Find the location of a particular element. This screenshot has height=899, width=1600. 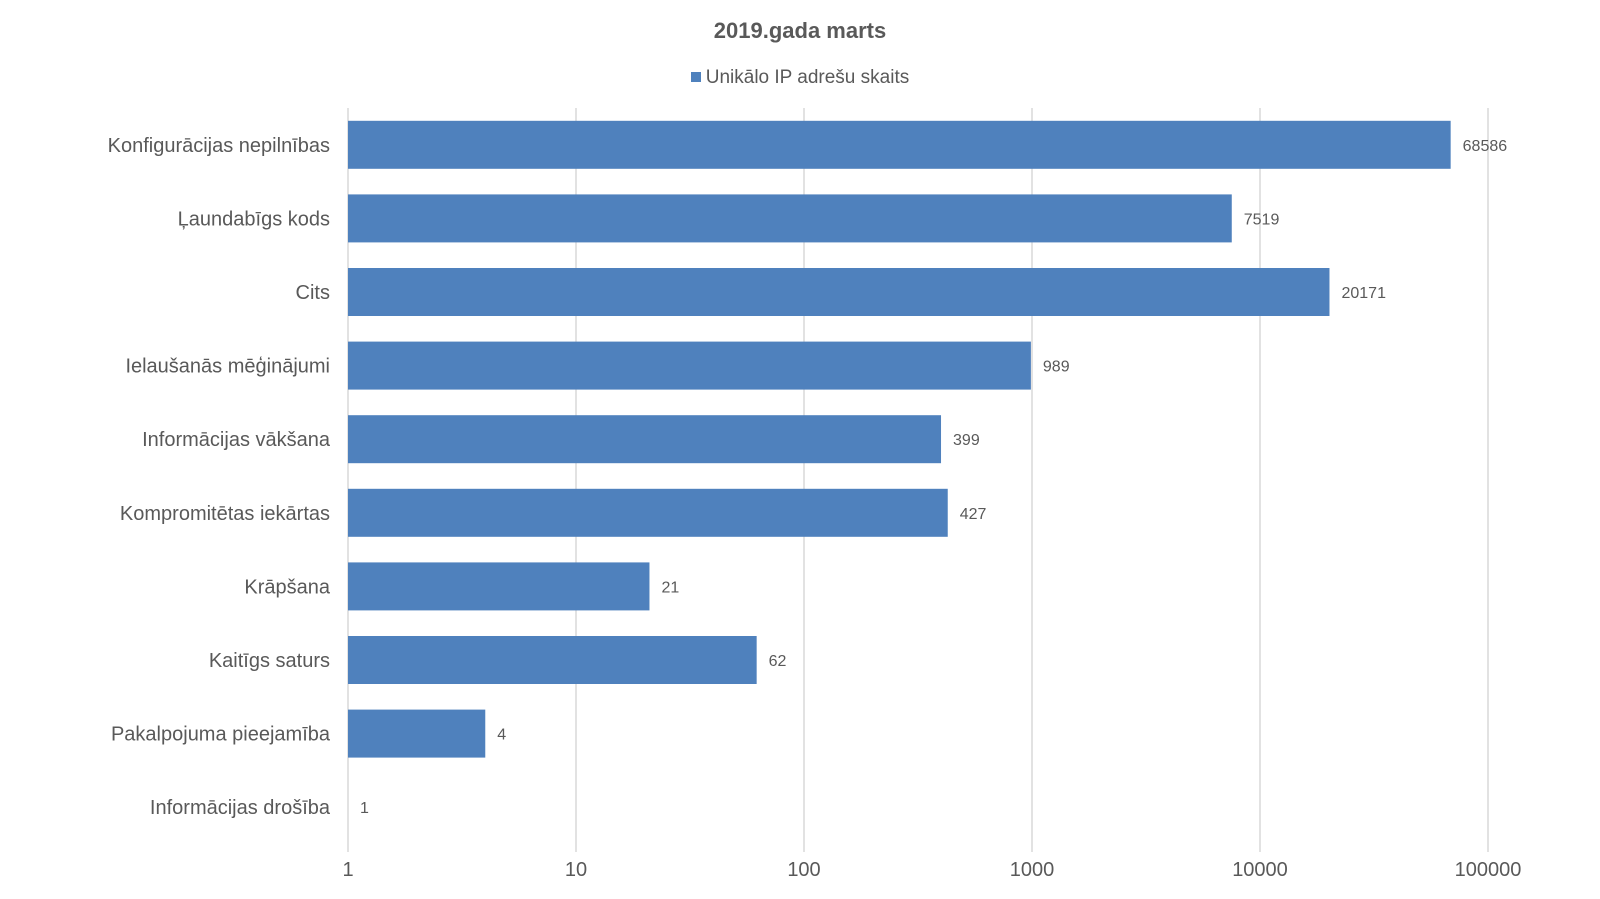

data-label: 4 is located at coordinates (501, 735).